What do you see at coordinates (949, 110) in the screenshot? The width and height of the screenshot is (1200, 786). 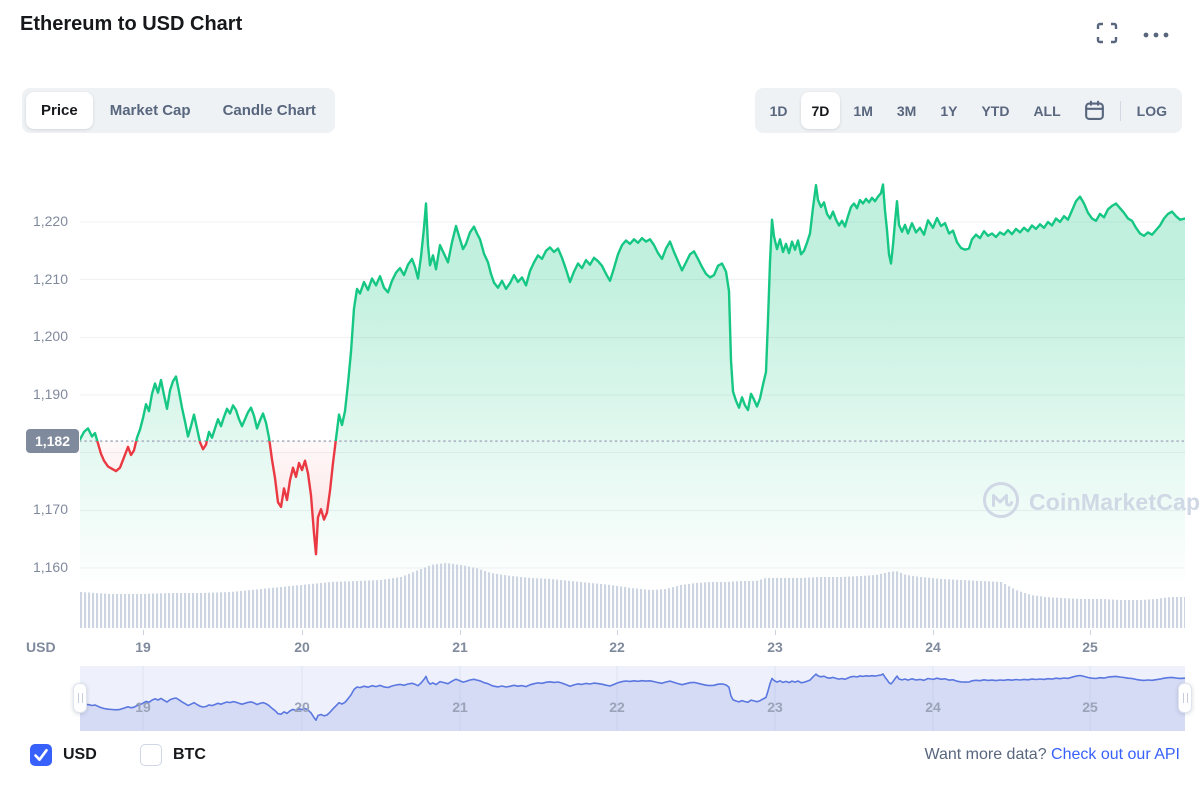 I see `range-tab-1y: 1Y` at bounding box center [949, 110].